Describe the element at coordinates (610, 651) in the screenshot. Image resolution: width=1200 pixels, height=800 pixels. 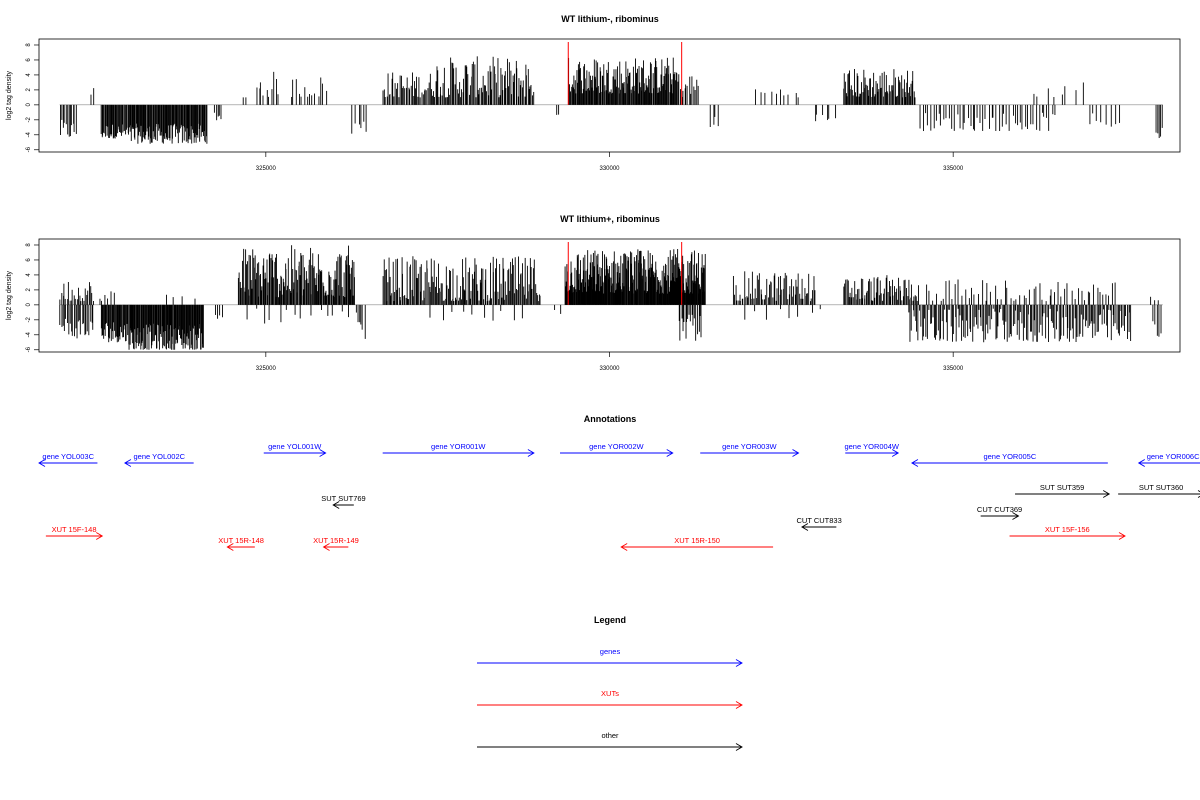
I see `legend-label: genes` at that location.